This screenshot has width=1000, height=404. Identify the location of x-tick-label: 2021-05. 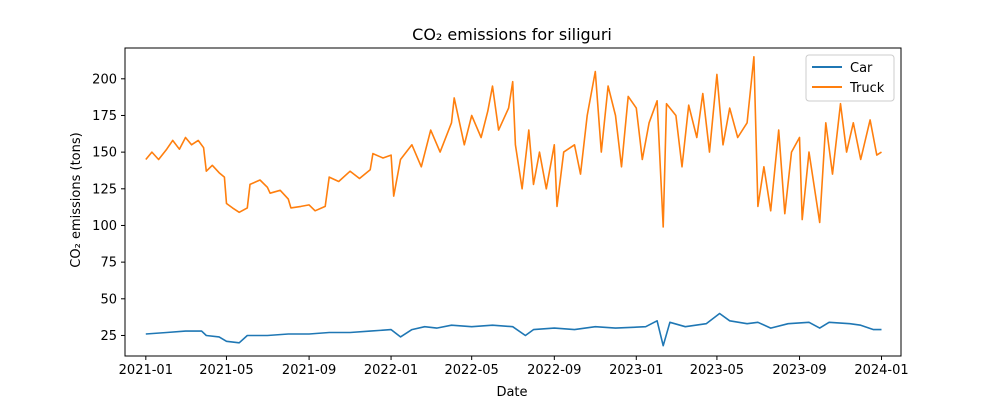
(226, 370).